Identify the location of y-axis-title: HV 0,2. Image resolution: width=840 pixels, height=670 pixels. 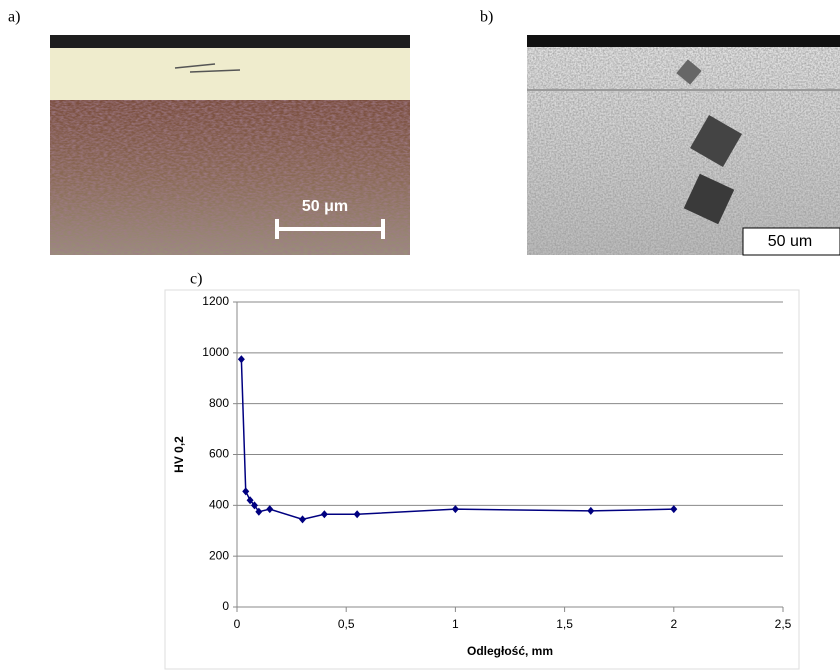
(179, 454).